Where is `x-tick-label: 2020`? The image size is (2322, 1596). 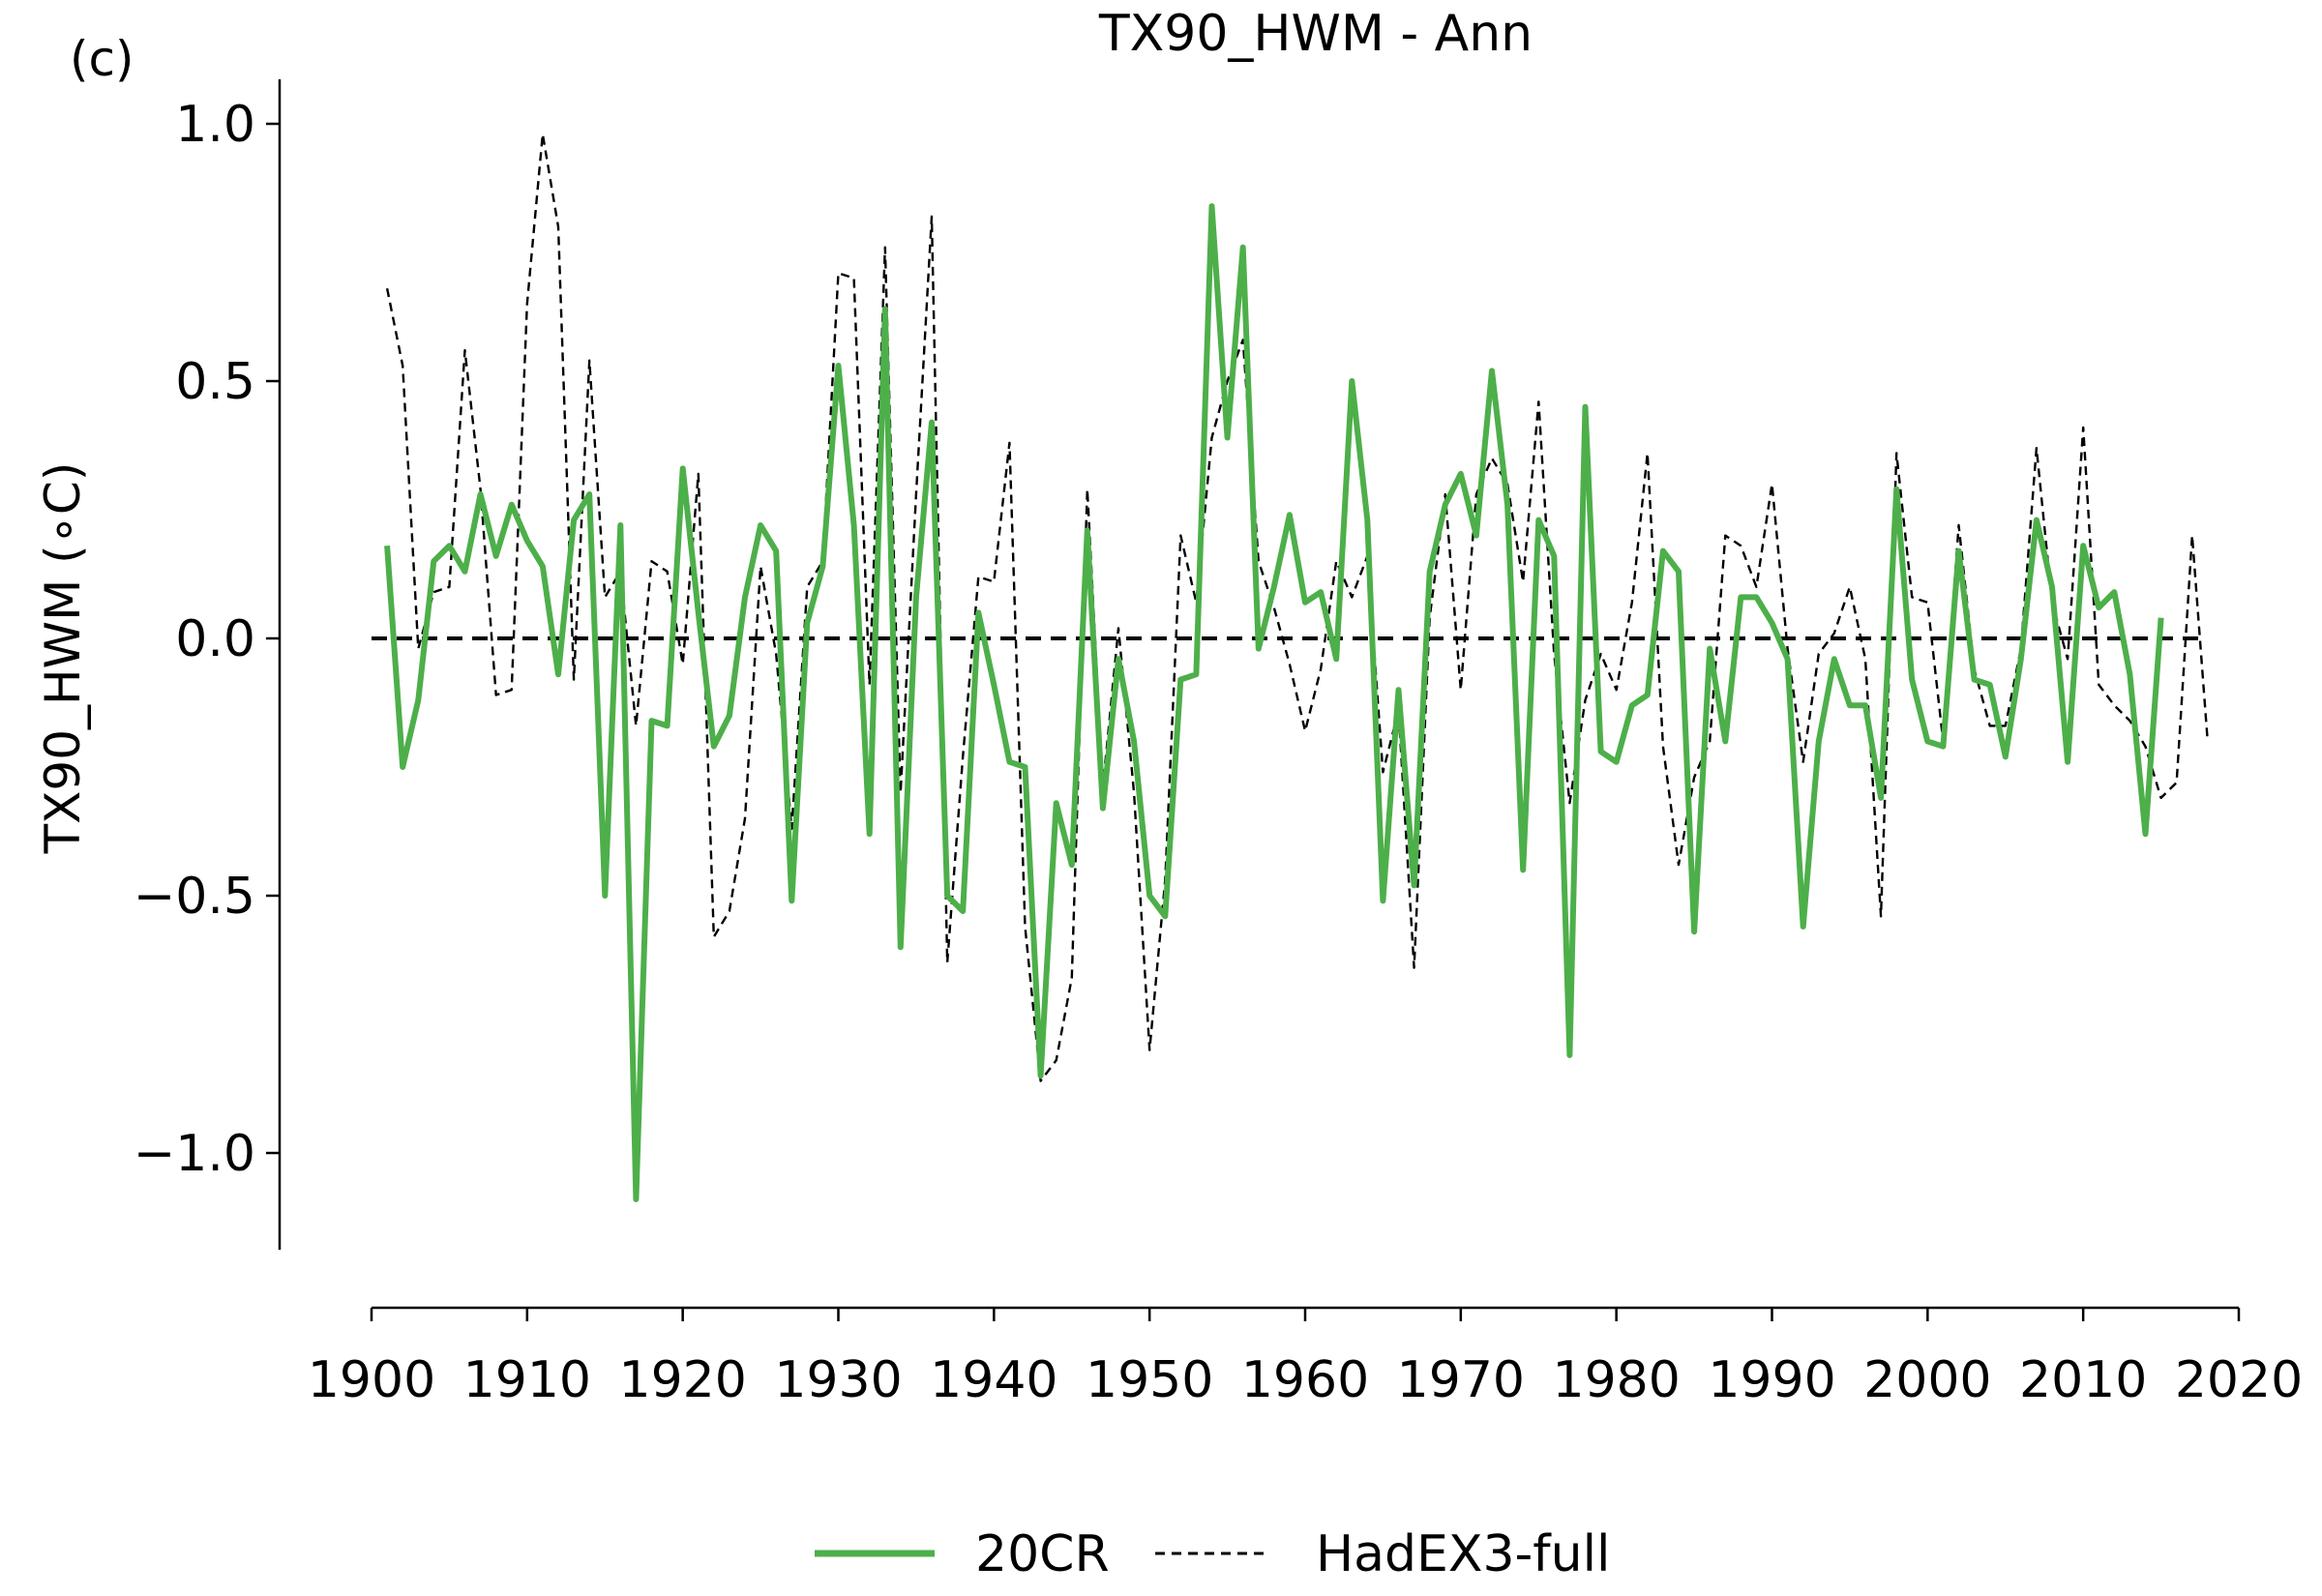
x-tick-label: 2020 is located at coordinates (2239, 1380).